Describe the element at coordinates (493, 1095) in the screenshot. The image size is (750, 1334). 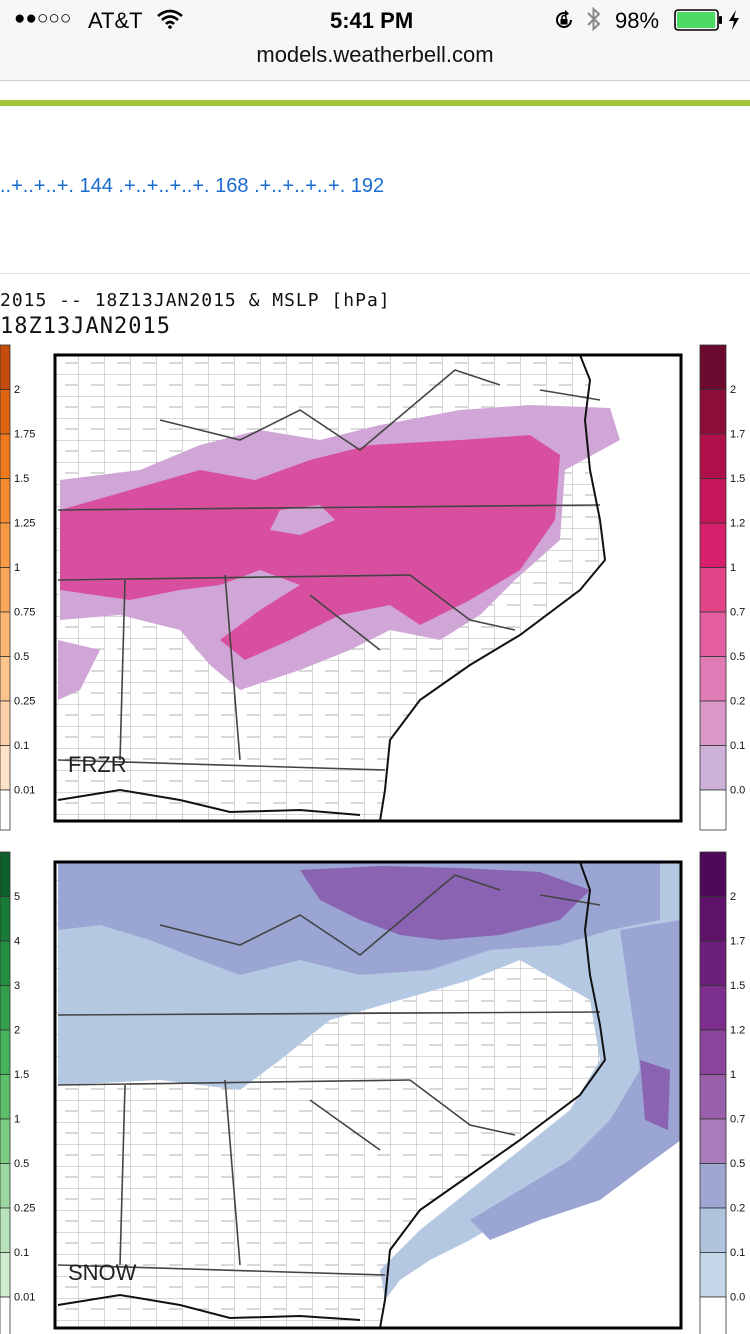
I see `snow-coastline` at that location.